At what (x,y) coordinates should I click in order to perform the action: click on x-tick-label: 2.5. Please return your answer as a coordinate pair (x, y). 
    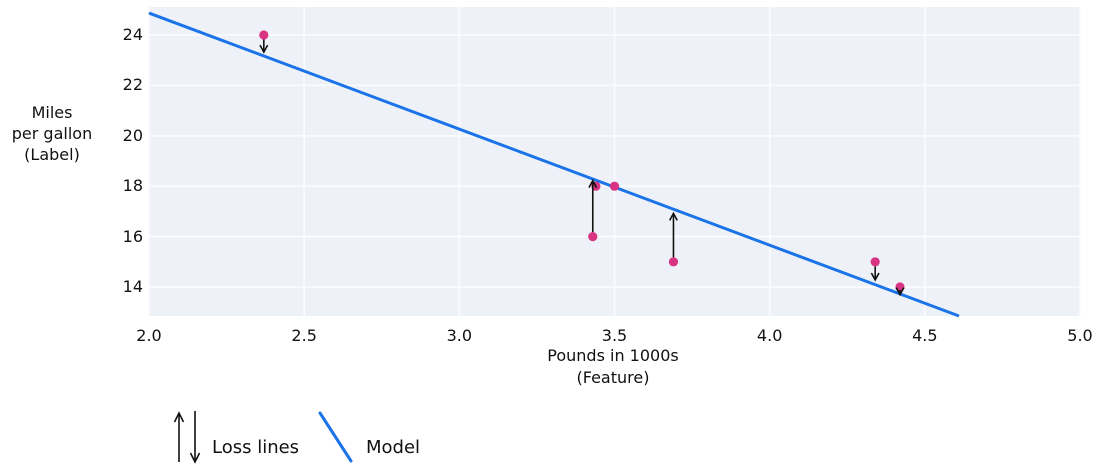
    Looking at the image, I should click on (304, 335).